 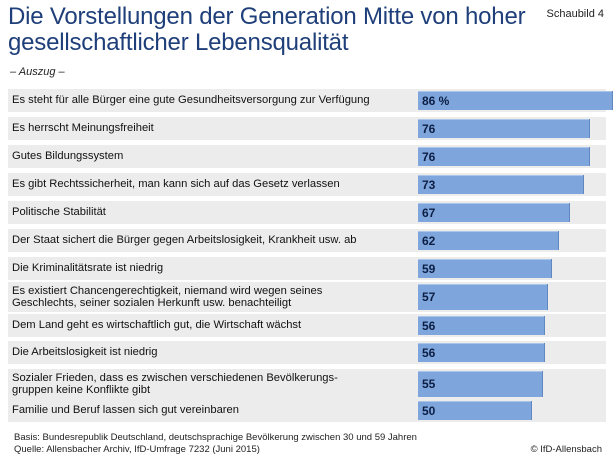 What do you see at coordinates (575, 14) in the screenshot?
I see `figure-label: Schaubild 4` at bounding box center [575, 14].